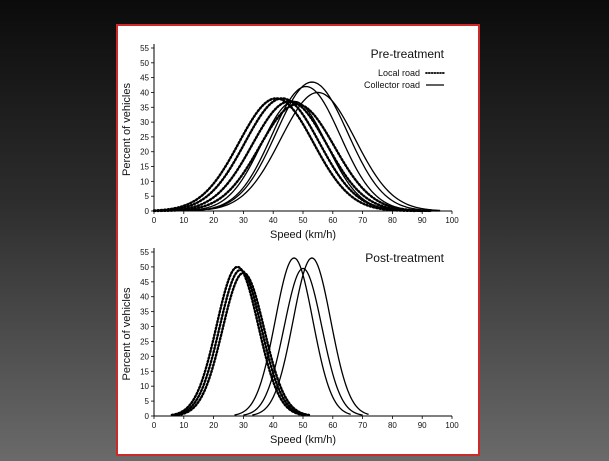  I want to click on panel-title: Post-treatment, so click(404, 258).